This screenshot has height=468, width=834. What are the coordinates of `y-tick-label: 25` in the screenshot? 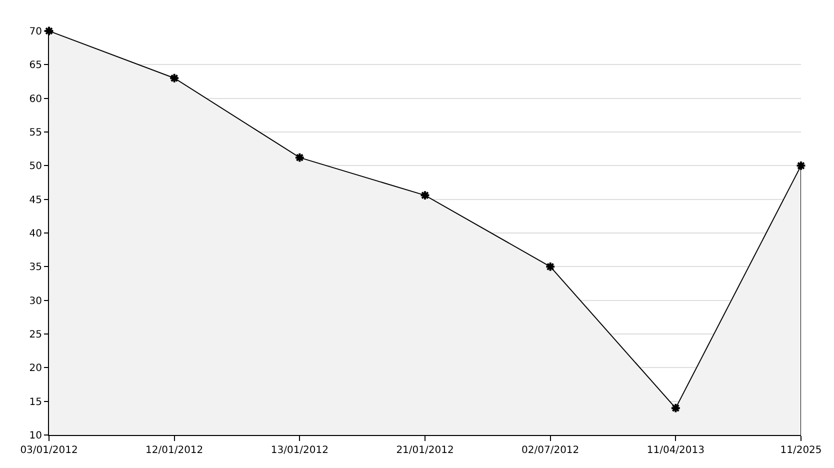 It's located at (35, 335).